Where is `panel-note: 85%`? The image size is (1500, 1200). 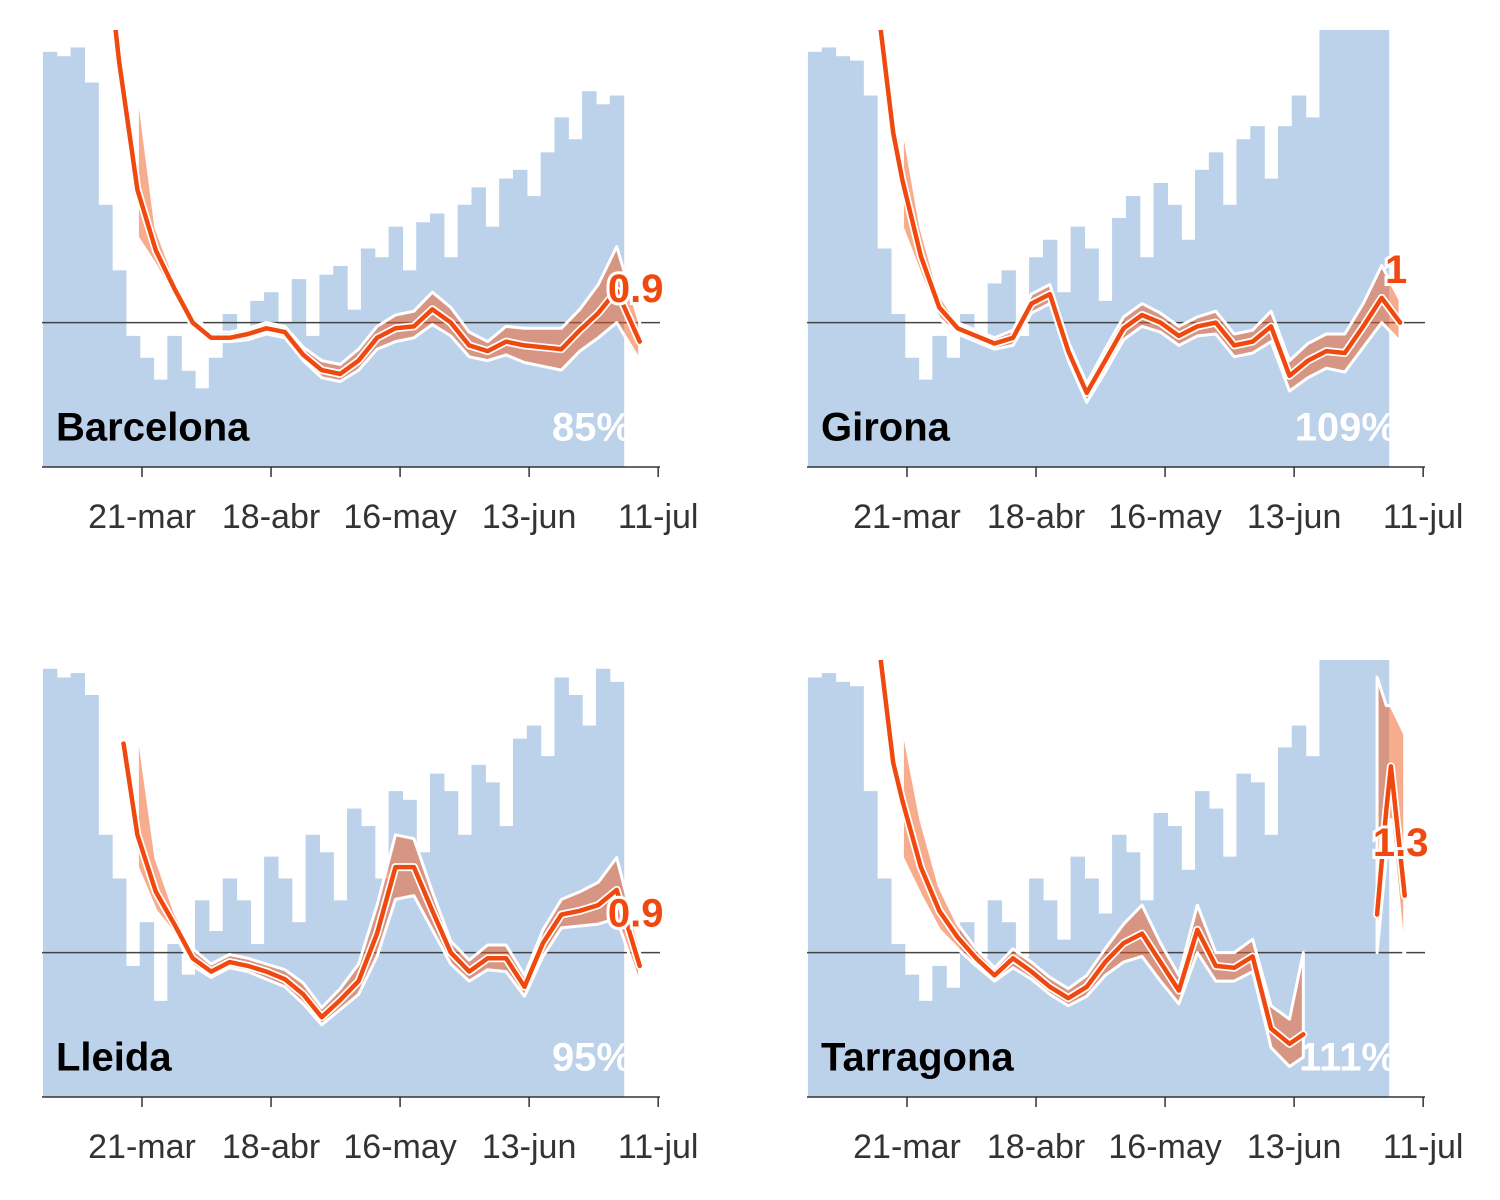
panel-note: 85% is located at coordinates (592, 428).